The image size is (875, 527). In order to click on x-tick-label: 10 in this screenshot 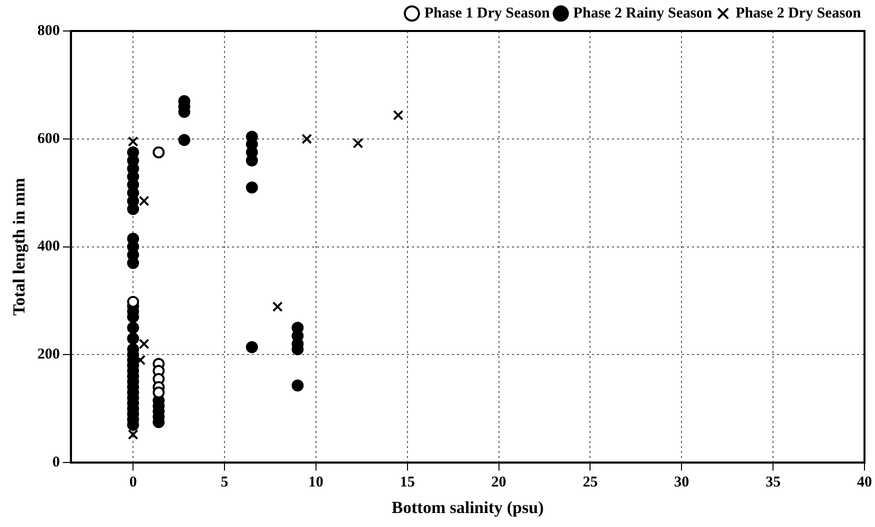, I will do `click(316, 482)`.